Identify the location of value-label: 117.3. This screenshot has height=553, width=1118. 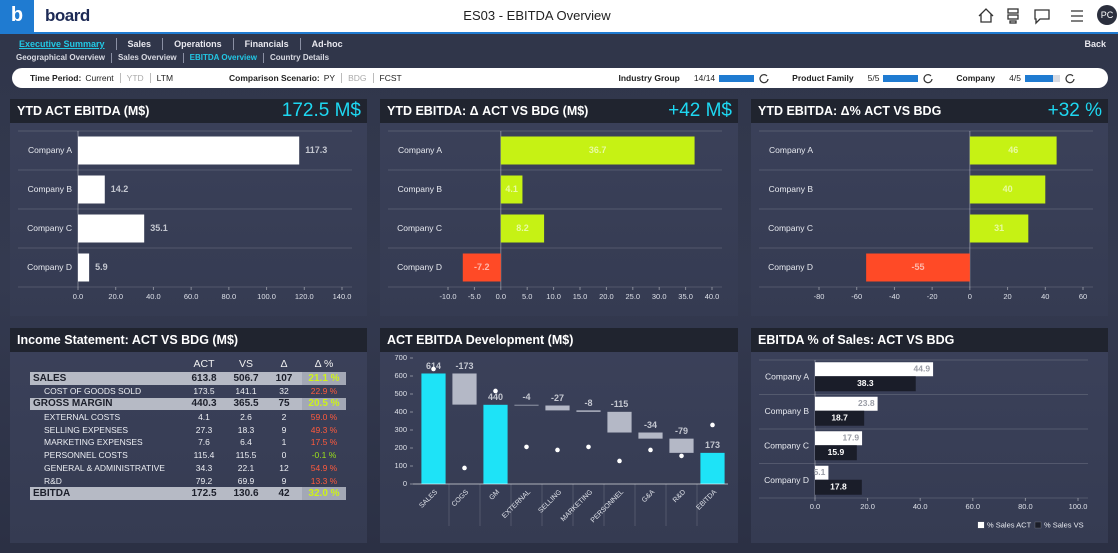
(316, 150).